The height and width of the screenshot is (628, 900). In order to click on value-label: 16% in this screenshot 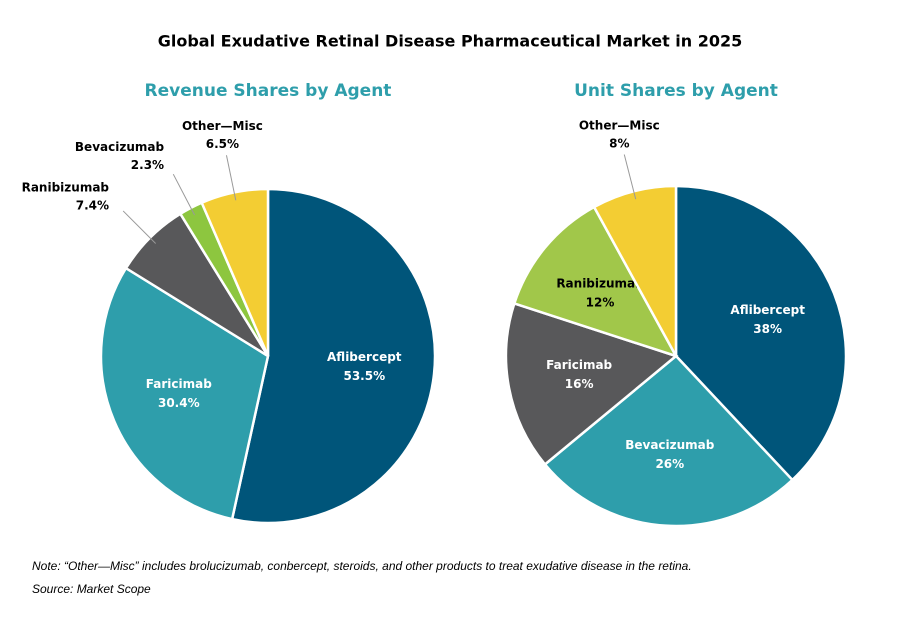, I will do `click(579, 384)`.